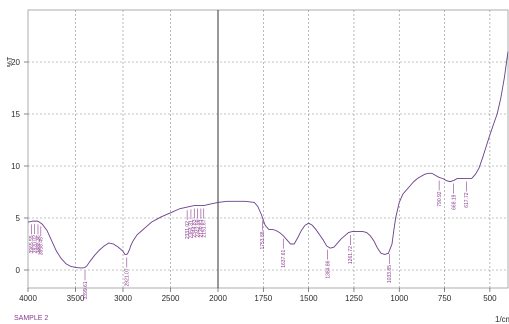 This screenshot has width=509, height=324. Describe the element at coordinates (309, 298) in the screenshot. I see `x-tick-label: 1500` at that location.